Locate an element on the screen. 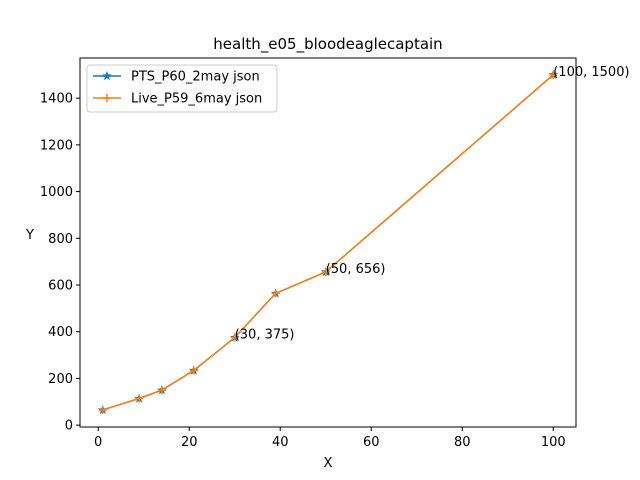  legend-label: PTS_P60_2may json is located at coordinates (195, 77).